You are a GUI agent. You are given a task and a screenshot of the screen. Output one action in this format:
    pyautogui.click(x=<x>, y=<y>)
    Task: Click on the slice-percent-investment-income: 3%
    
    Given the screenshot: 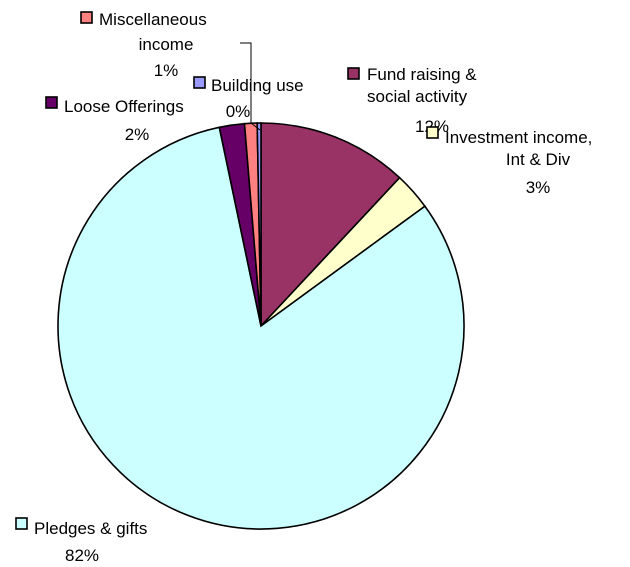 What is the action you would take?
    pyautogui.click(x=538, y=187)
    